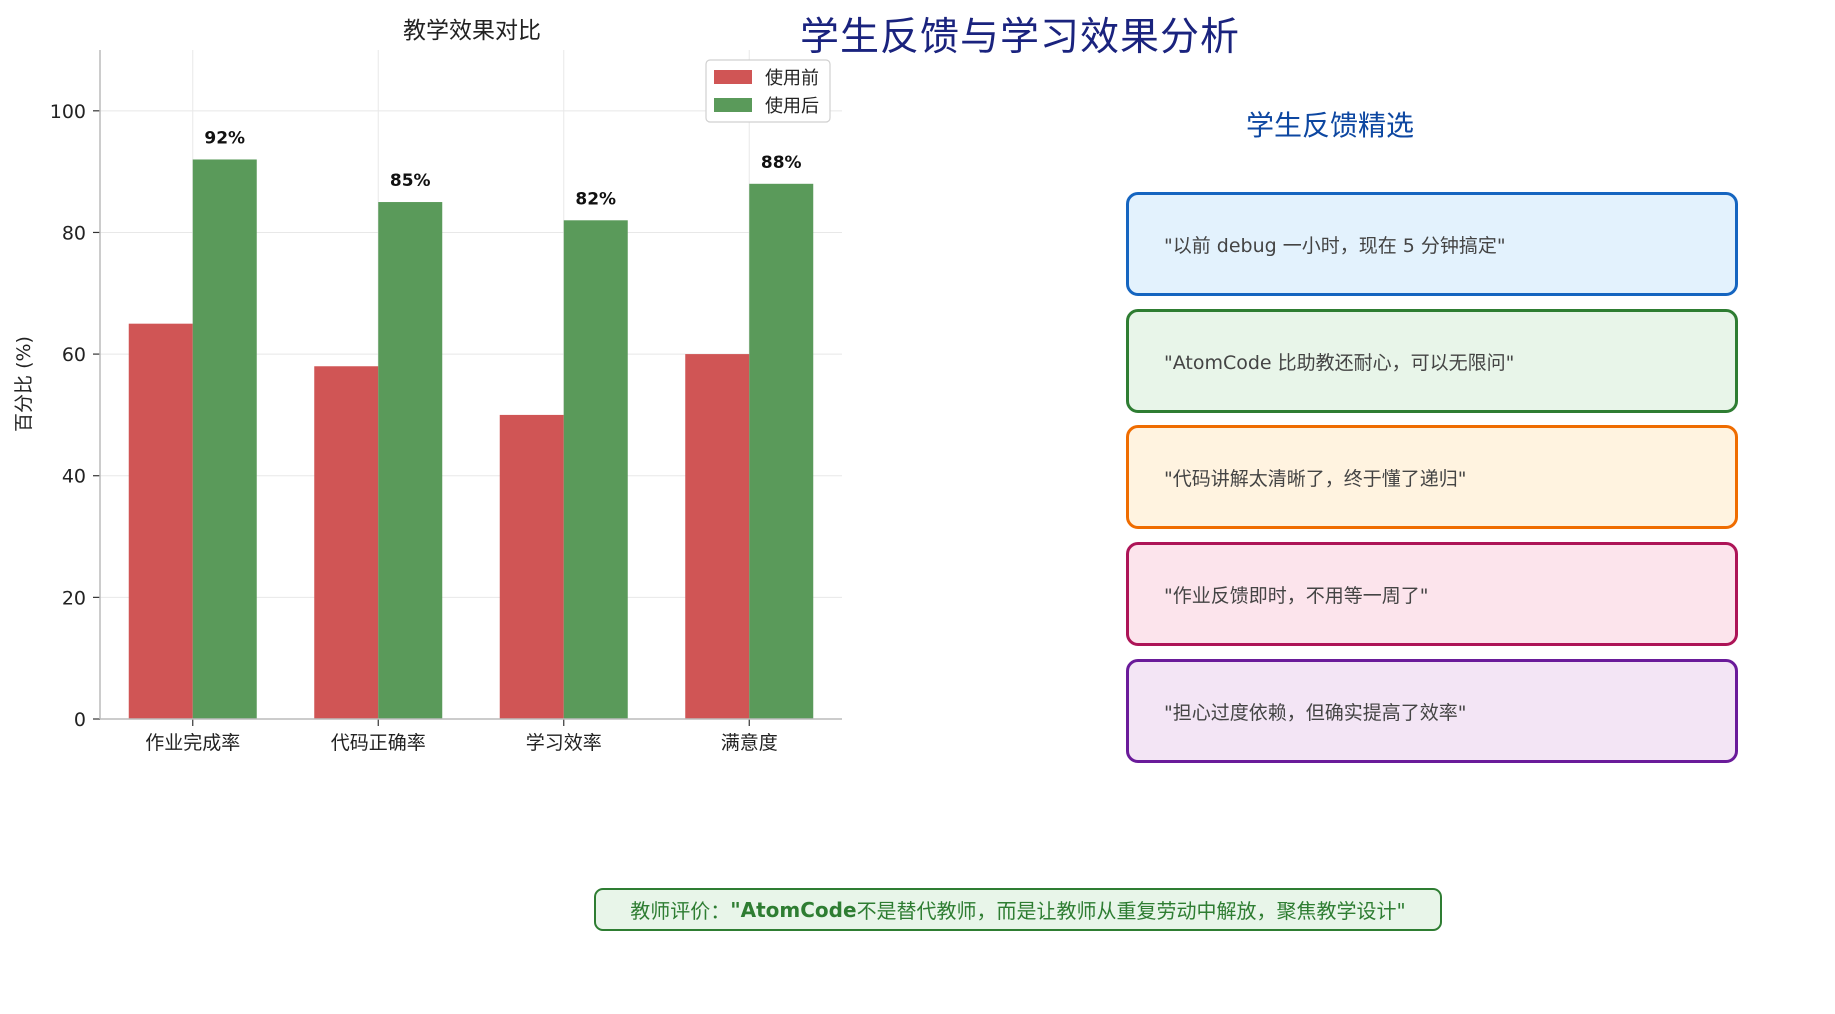 The image size is (1835, 1014). I want to click on data-label-1: 92%, so click(224, 138).